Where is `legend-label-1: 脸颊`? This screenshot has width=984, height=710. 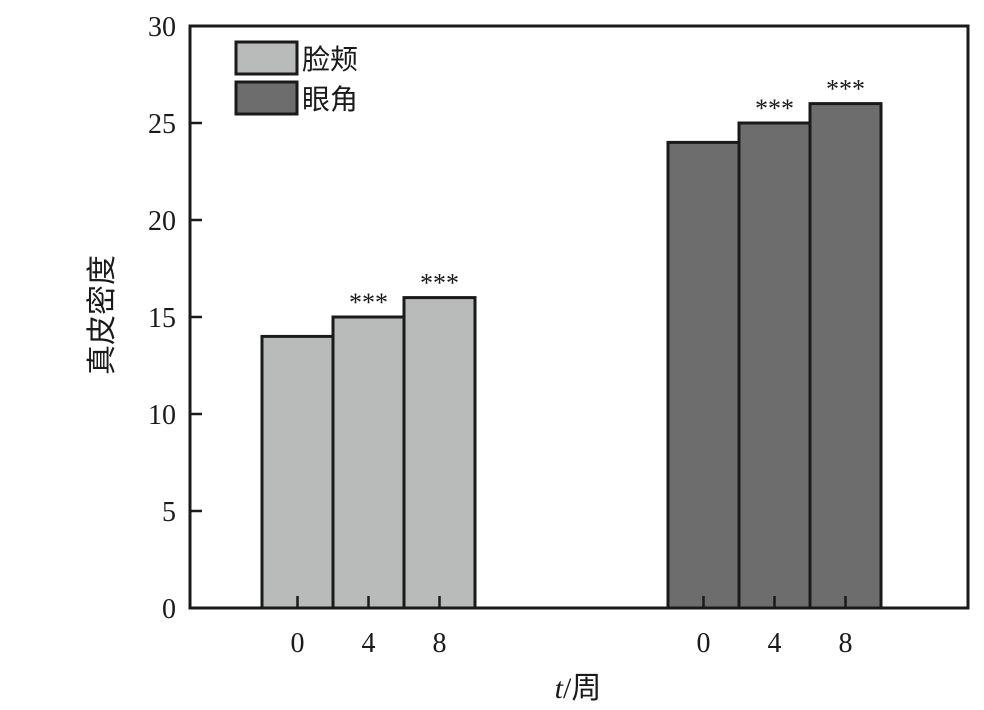 legend-label-1: 脸颊 is located at coordinates (330, 60).